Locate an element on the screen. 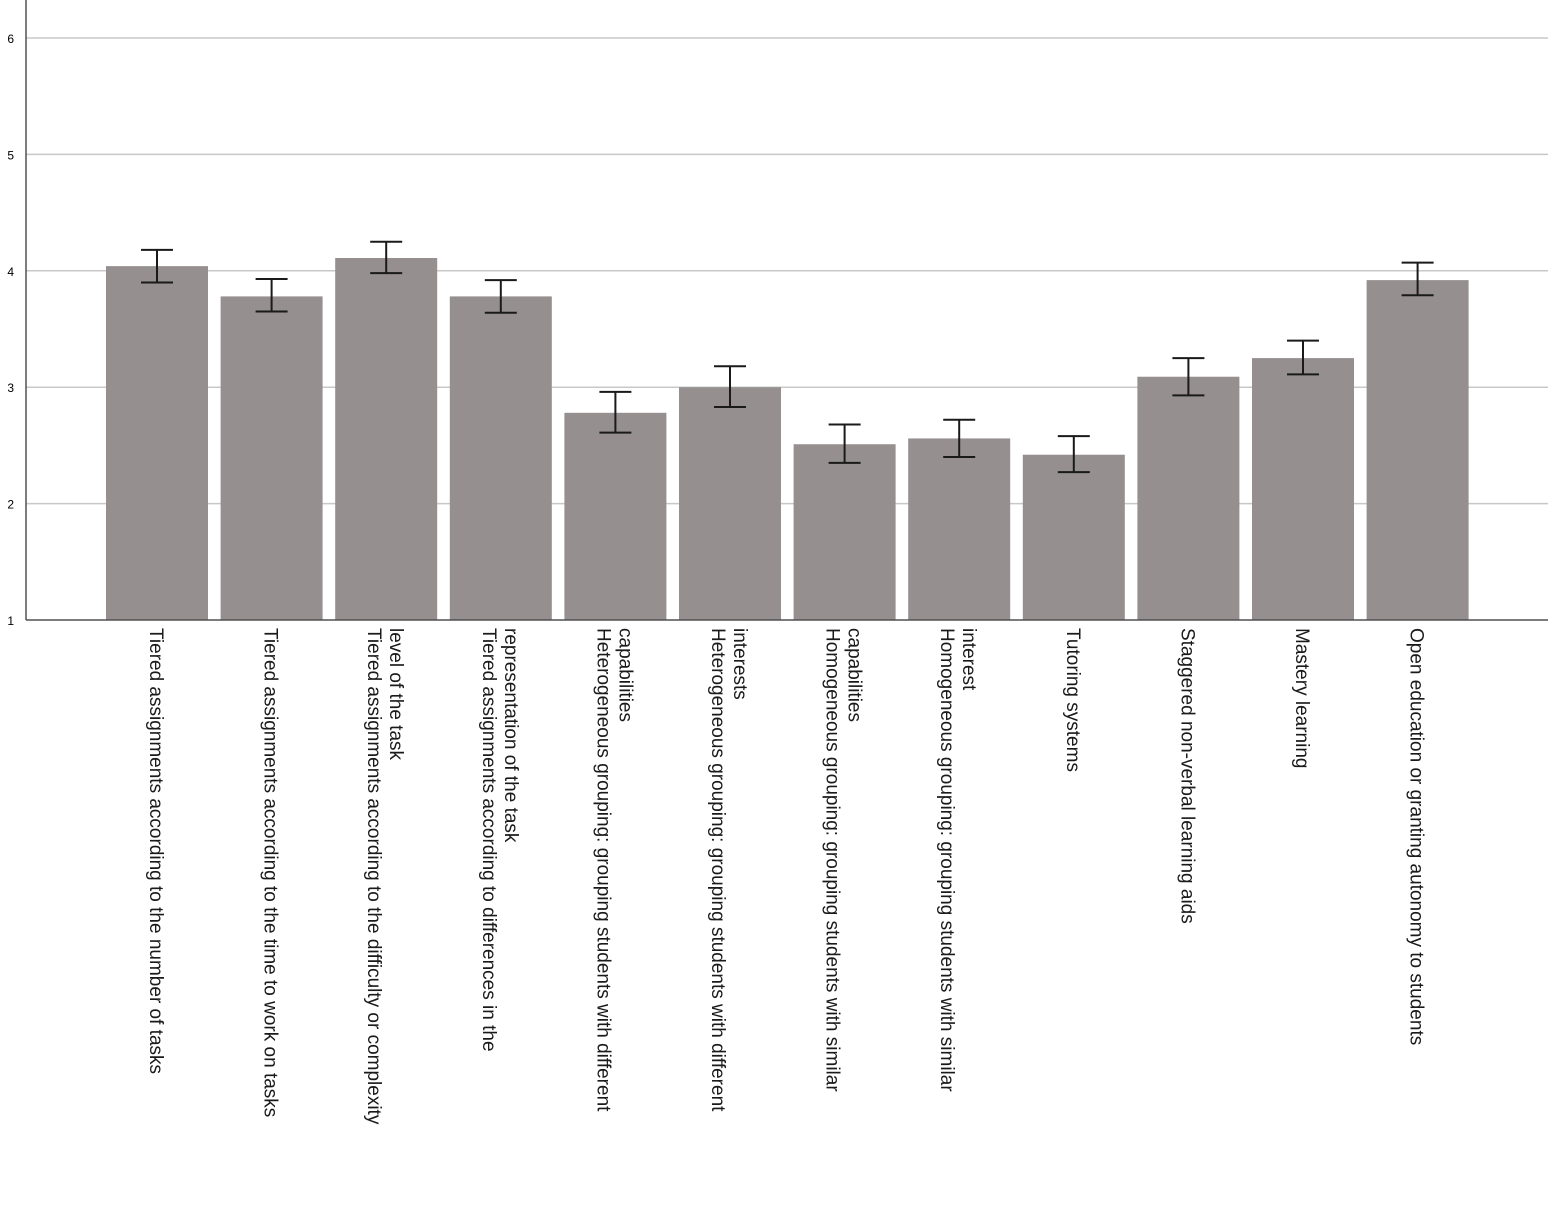  x-tick-label-line: Staggered non-verbal learning aids is located at coordinates (1186, 776).